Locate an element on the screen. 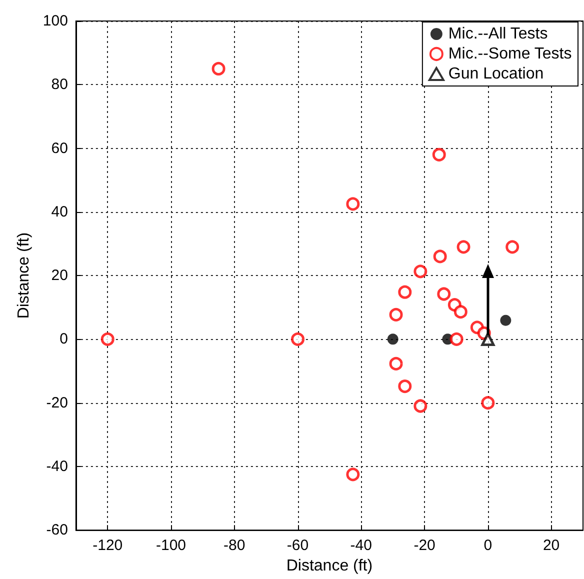 The width and height of the screenshot is (584, 579). y-tick-label: -40 is located at coordinates (57, 466).